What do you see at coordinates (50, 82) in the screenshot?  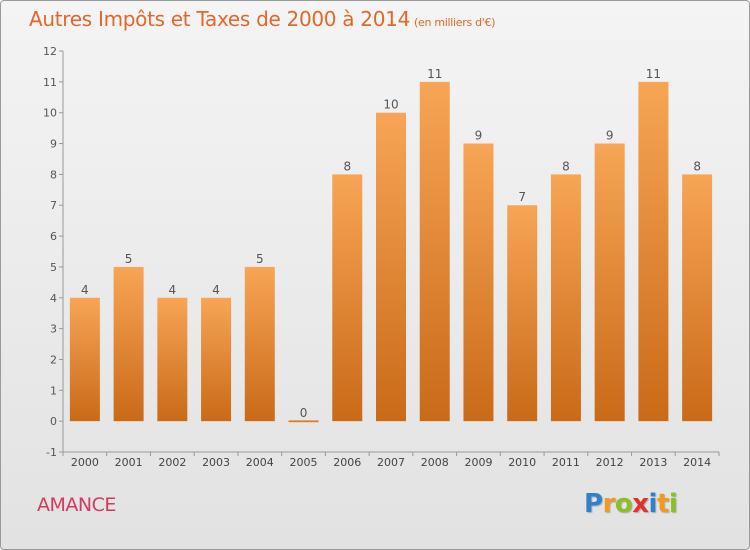 I see `y-tick-label: 11` at bounding box center [50, 82].